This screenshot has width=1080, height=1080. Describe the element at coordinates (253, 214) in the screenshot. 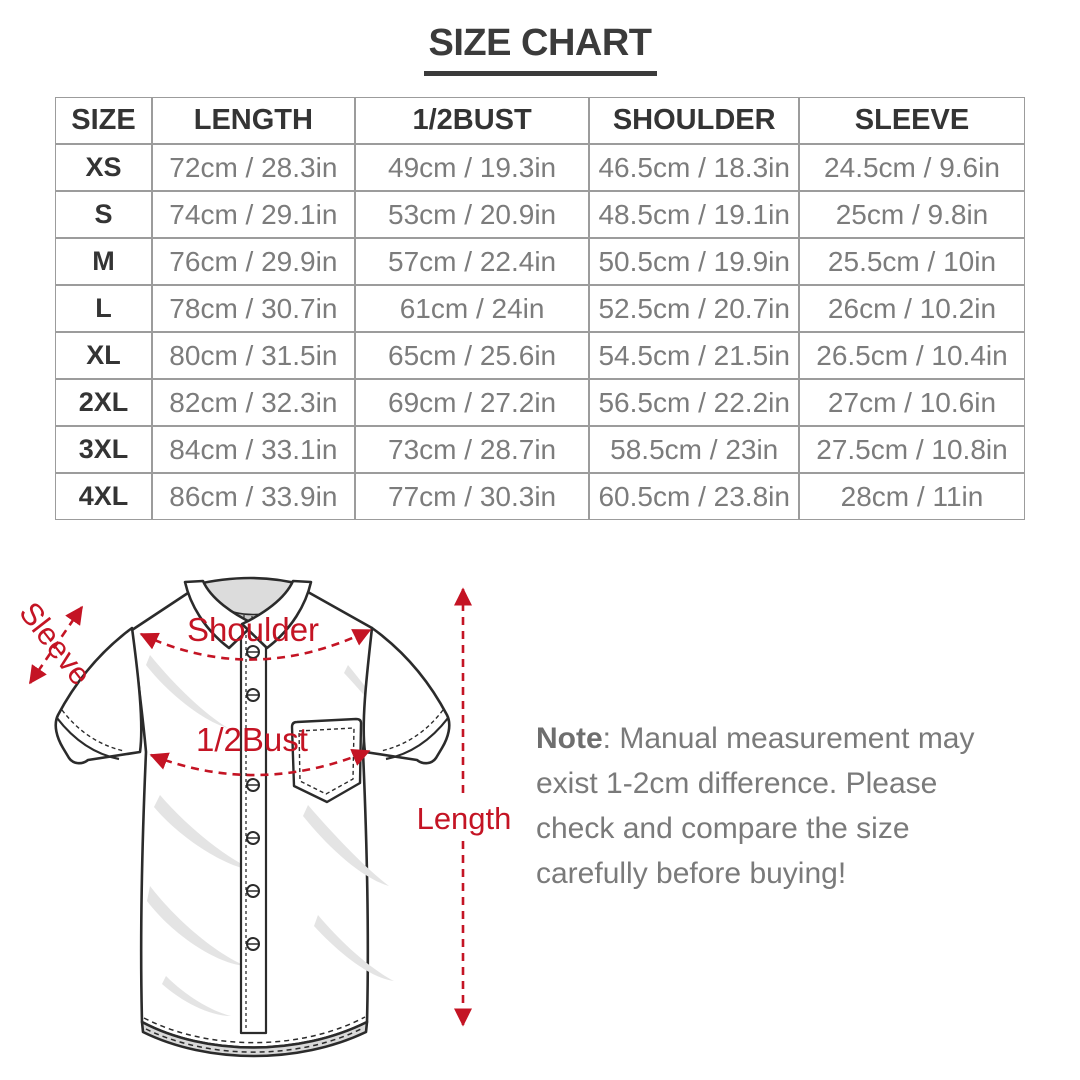

I see `measurement-cell: 74cm / 29.1in` at that location.